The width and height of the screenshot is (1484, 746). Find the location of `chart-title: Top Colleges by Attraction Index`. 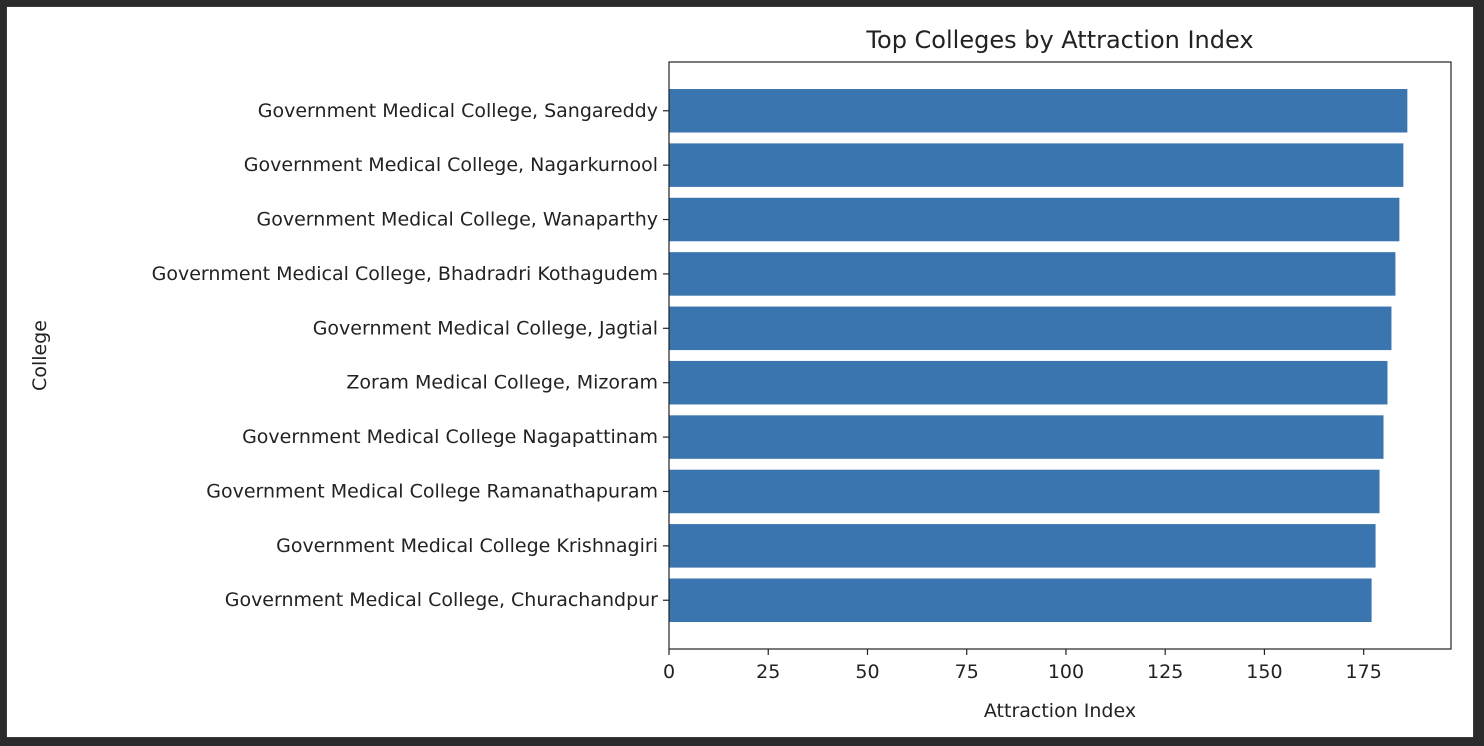

chart-title: Top Colleges by Attraction Index is located at coordinates (1059, 40).